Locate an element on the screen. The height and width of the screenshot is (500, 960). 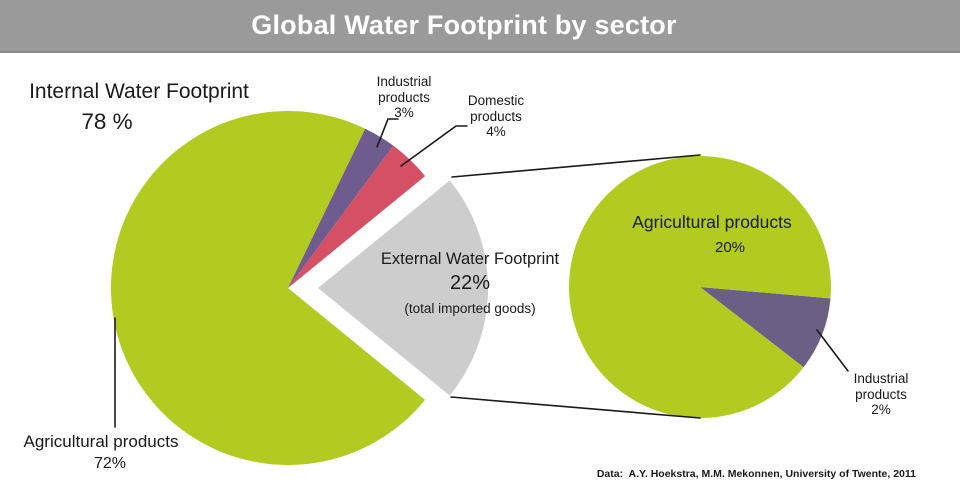
label-industrial-products-3pct: Industrial products 3% is located at coordinates (404, 97).